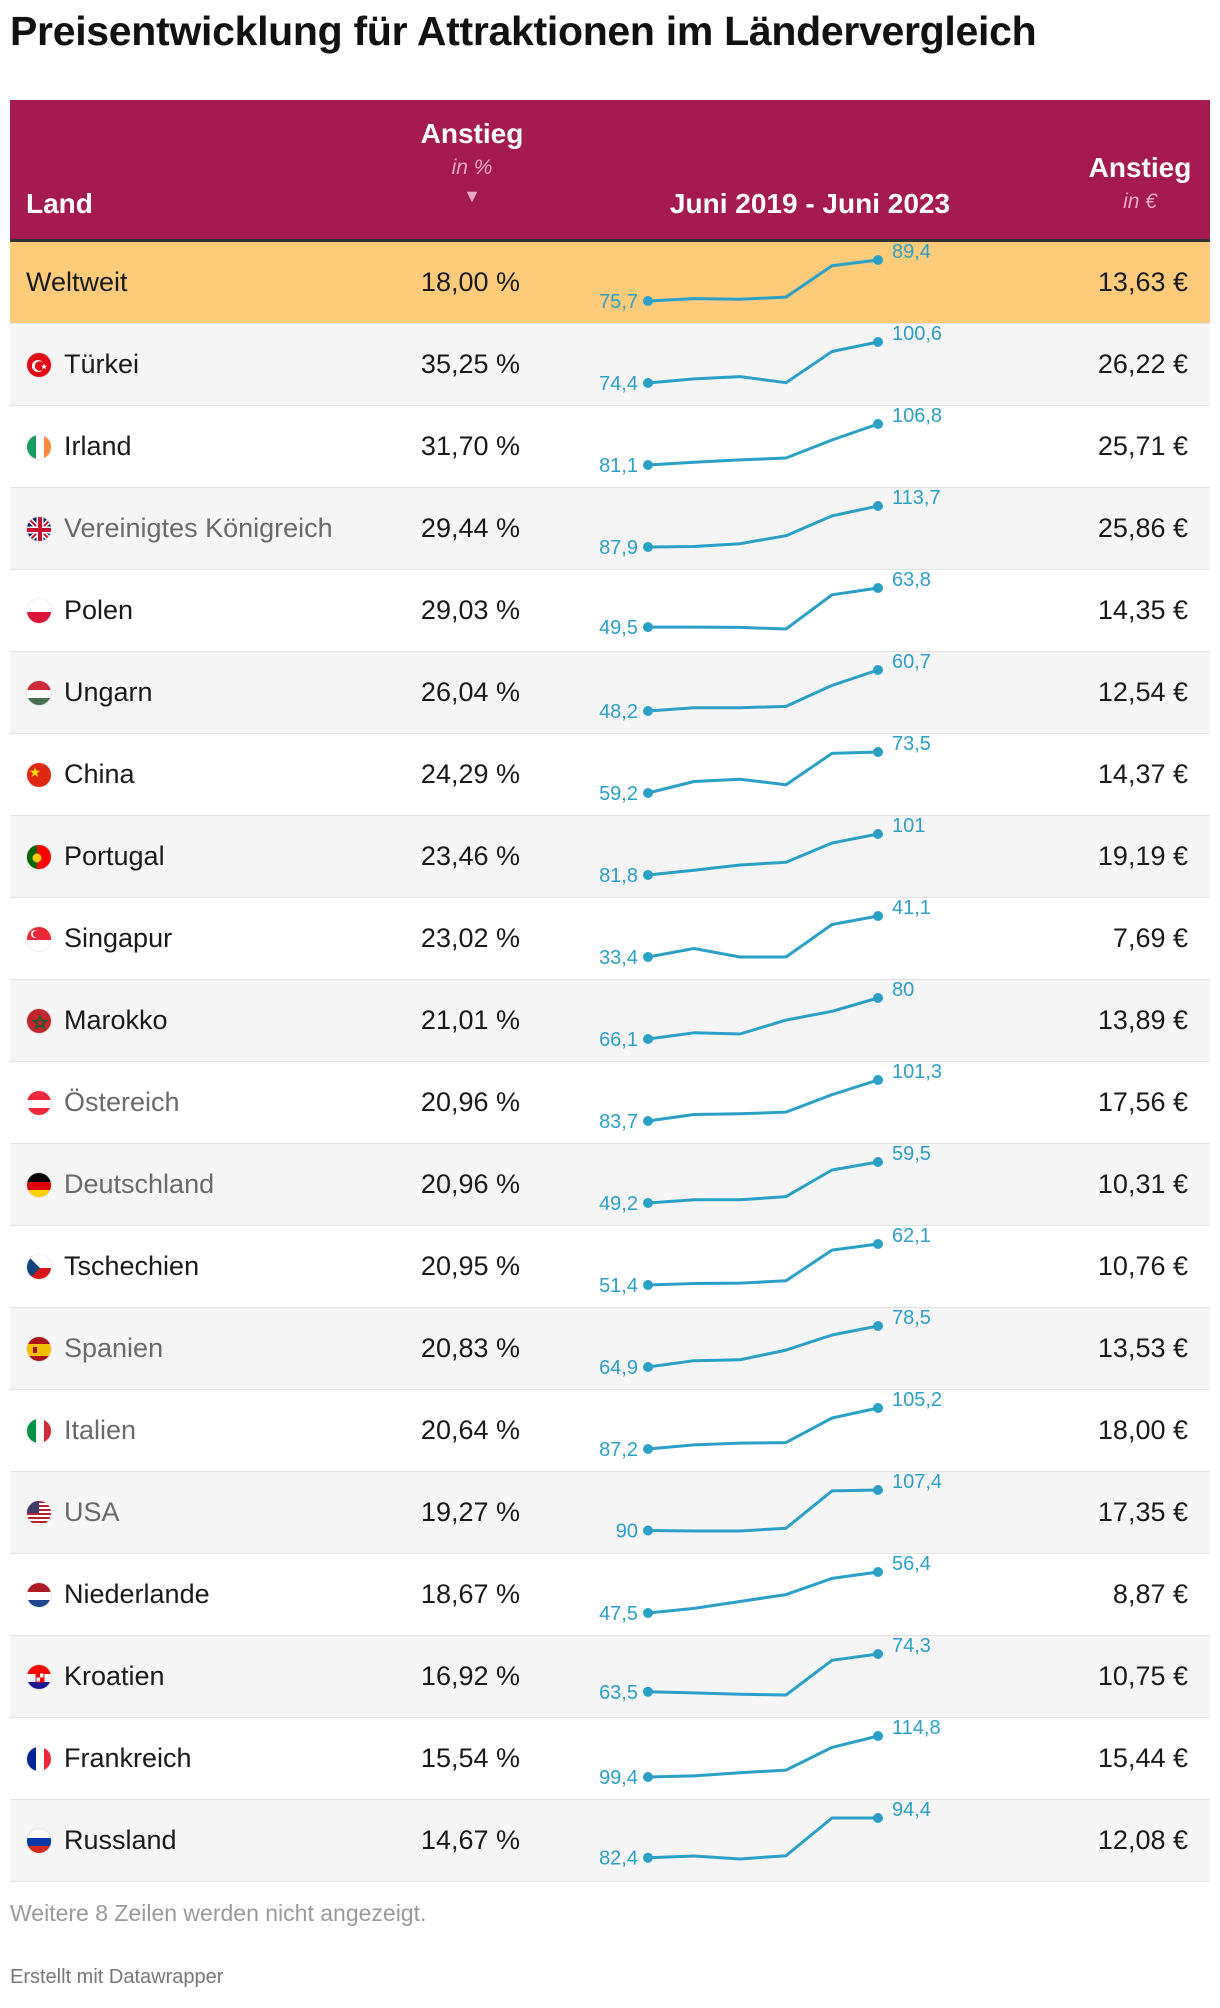 The height and width of the screenshot is (2008, 1220). What do you see at coordinates (470, 1266) in the screenshot?
I see `cell-pct: 20,95 %` at bounding box center [470, 1266].